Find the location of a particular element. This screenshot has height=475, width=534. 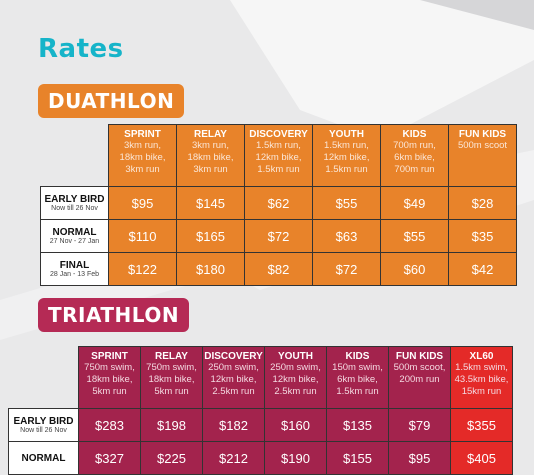

column-header-youth: YOUTH 250m swim, 12km bike, 2.5km run is located at coordinates (295, 377).